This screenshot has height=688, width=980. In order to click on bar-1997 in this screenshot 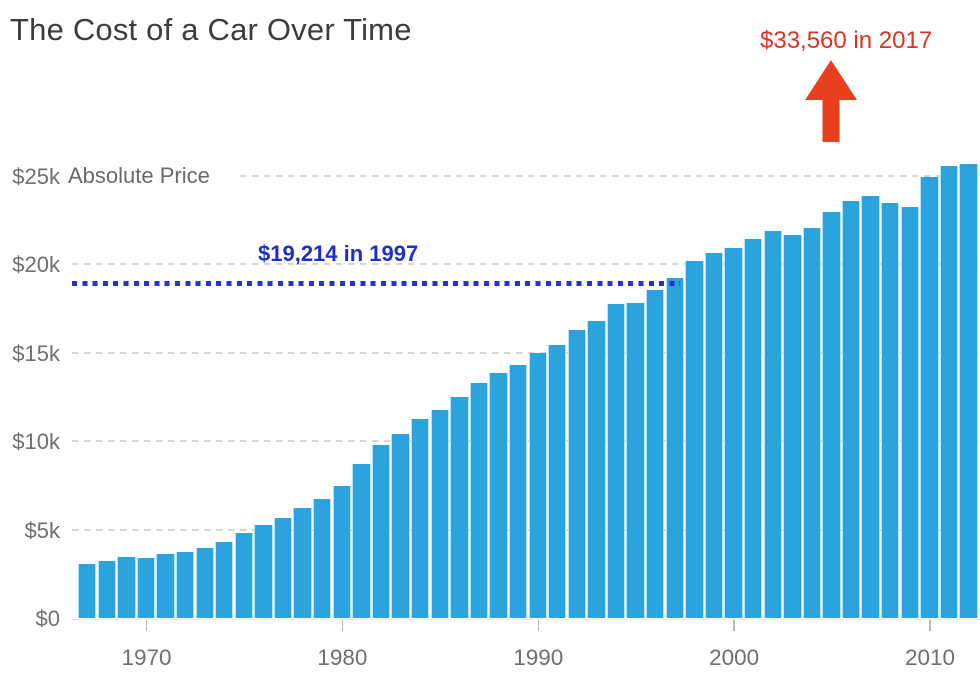, I will do `click(674, 448)`.